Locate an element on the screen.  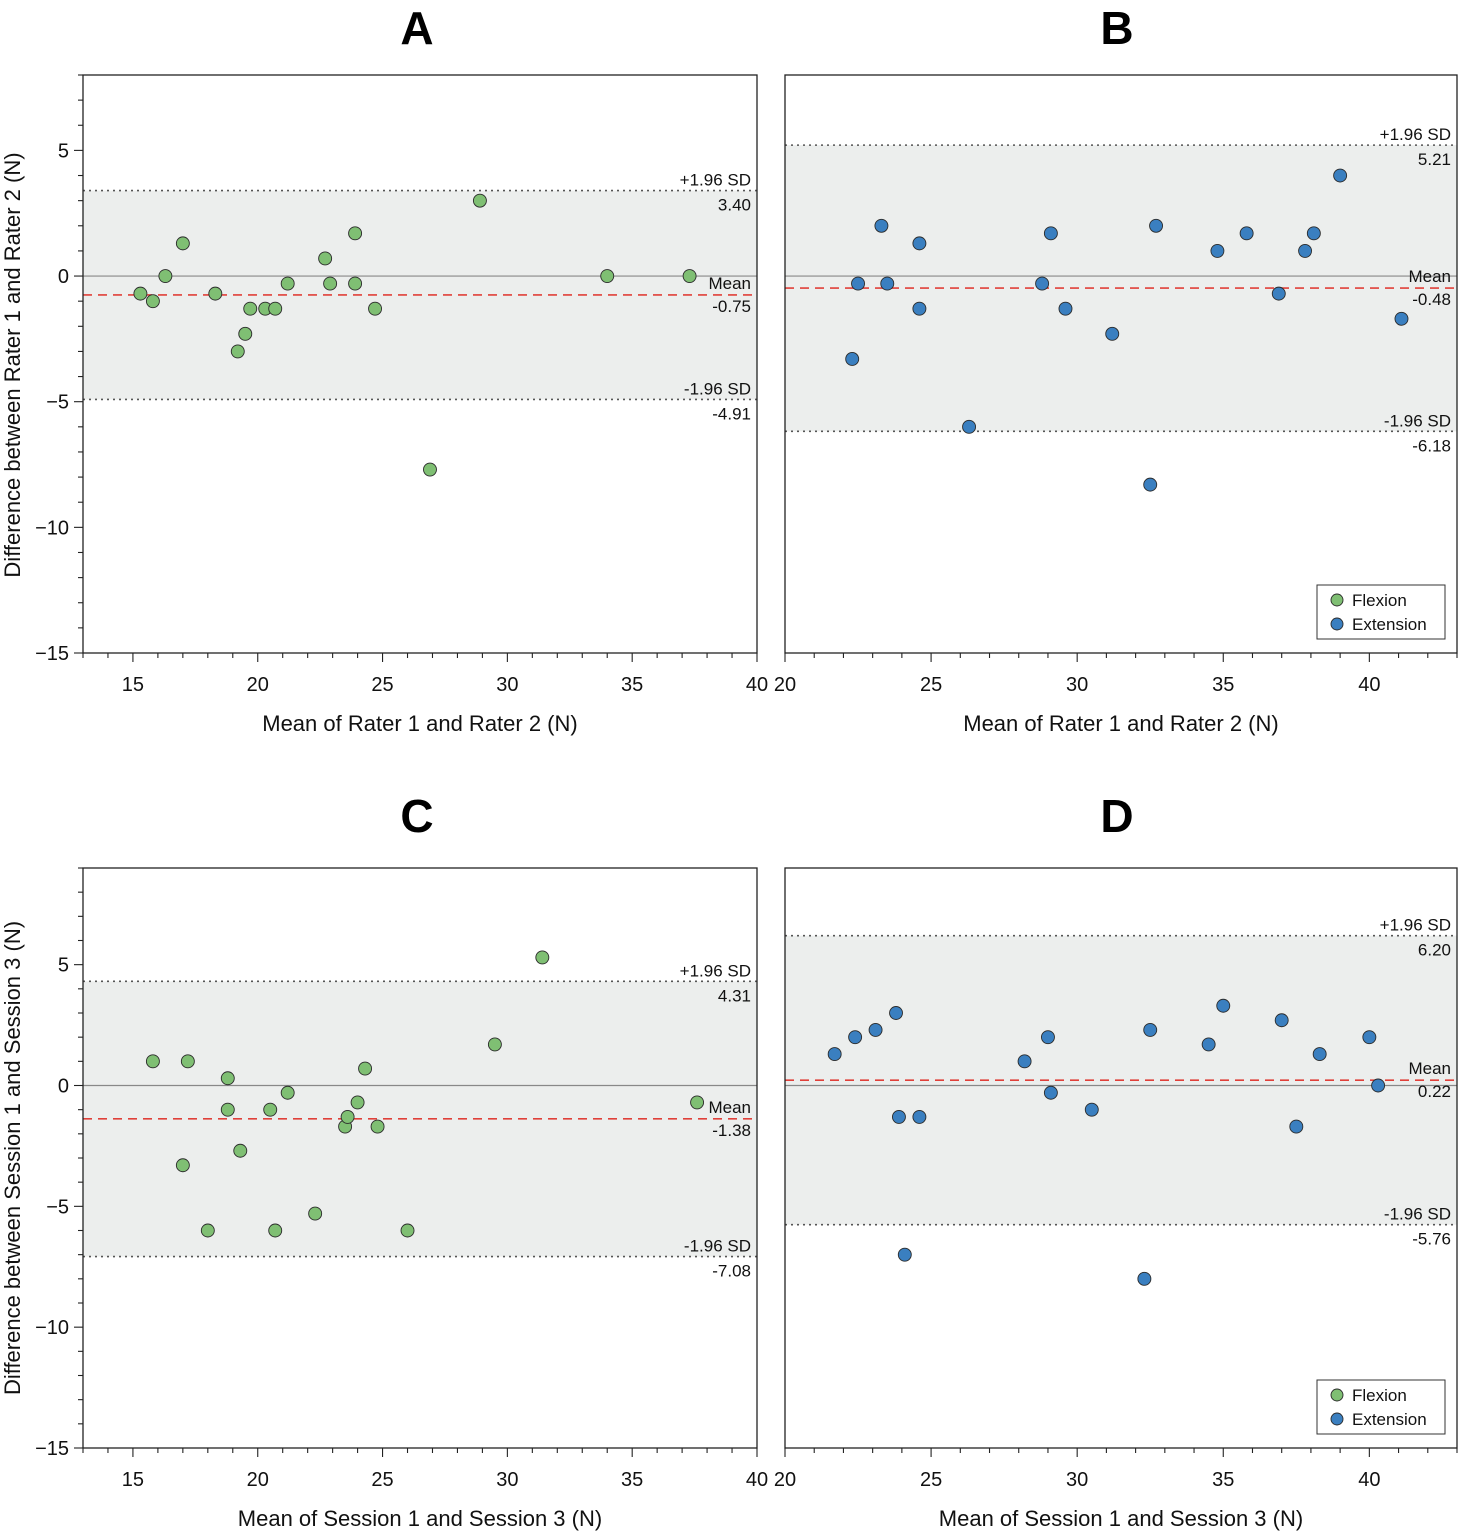
panel-a-y-tick-label: 5 is located at coordinates (63, 151).